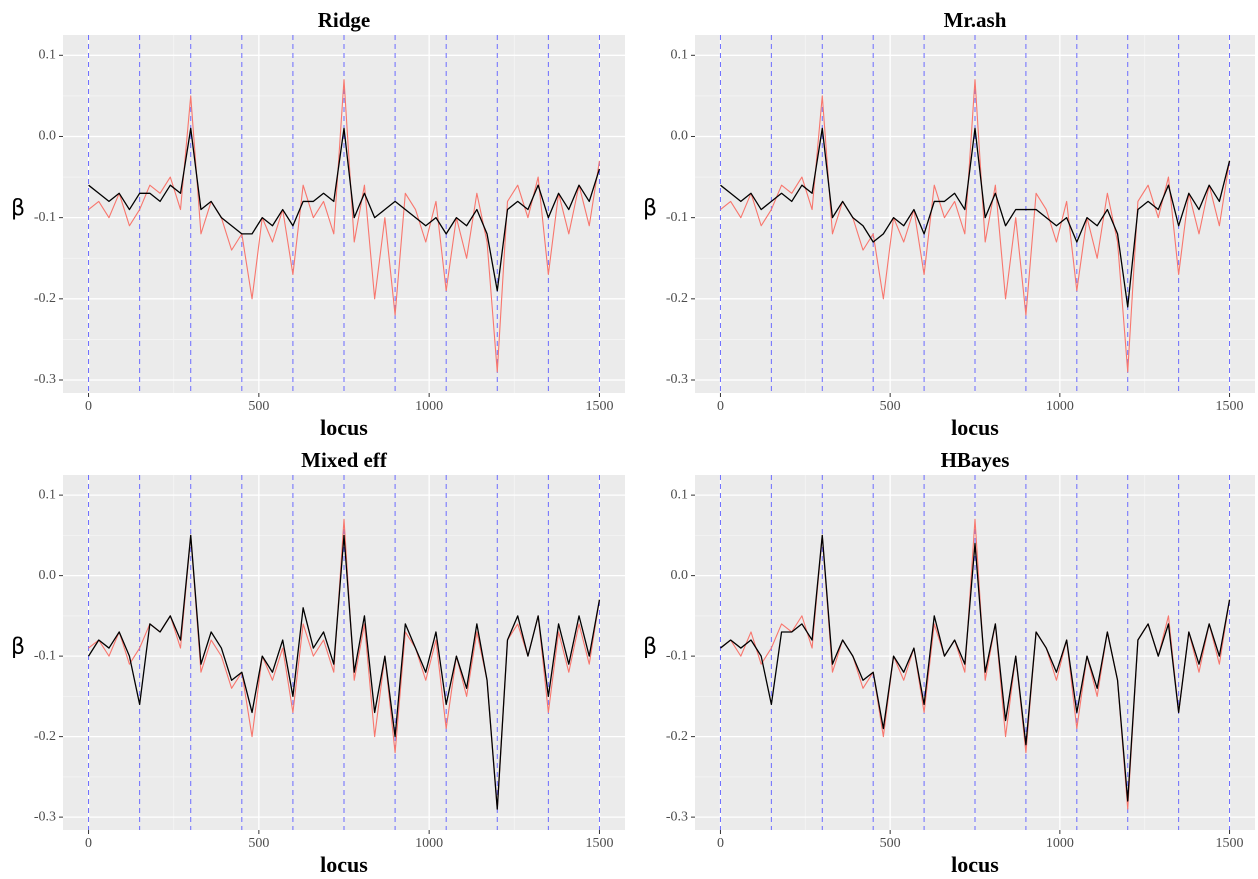  I want to click on chart-title: HBayes, so click(975, 460).